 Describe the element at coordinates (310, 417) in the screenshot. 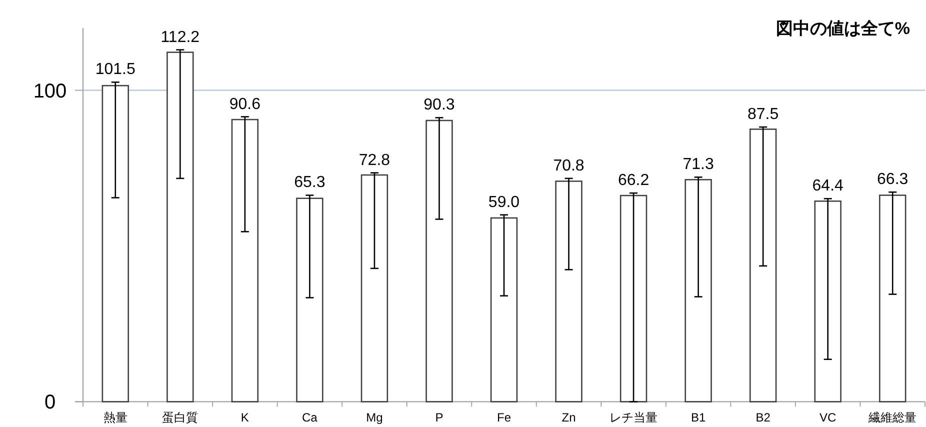

I see `x-tick-label: Ca` at that location.